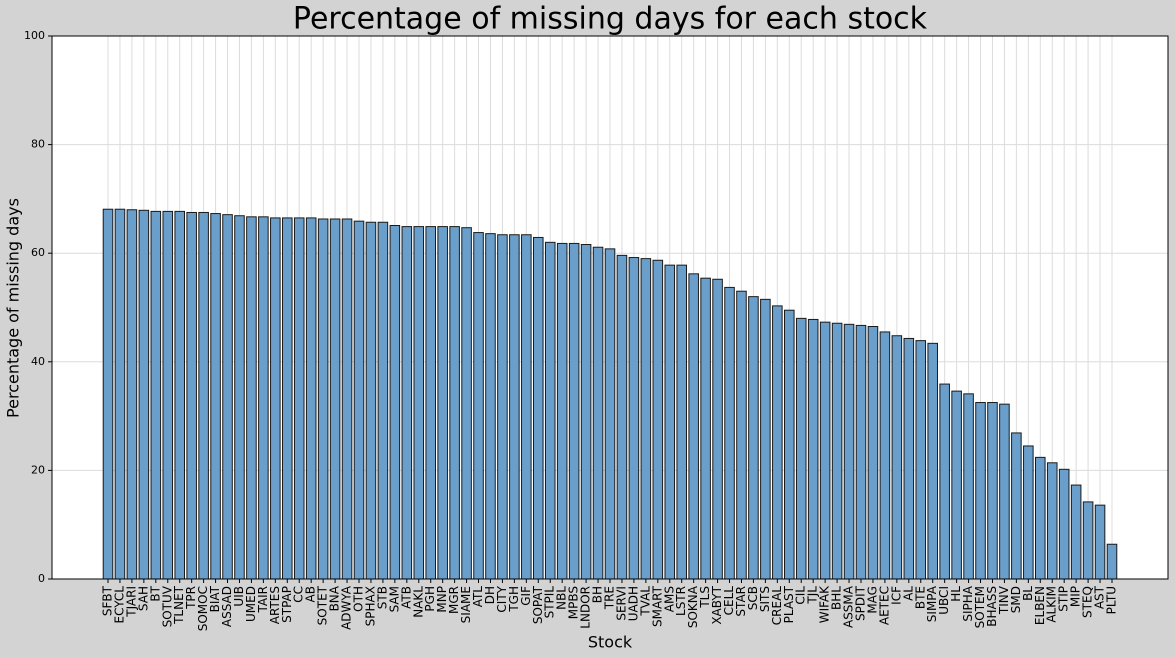 This screenshot has height=657, width=1175. I want to click on x-tick-label: XABYT, so click(717, 604).